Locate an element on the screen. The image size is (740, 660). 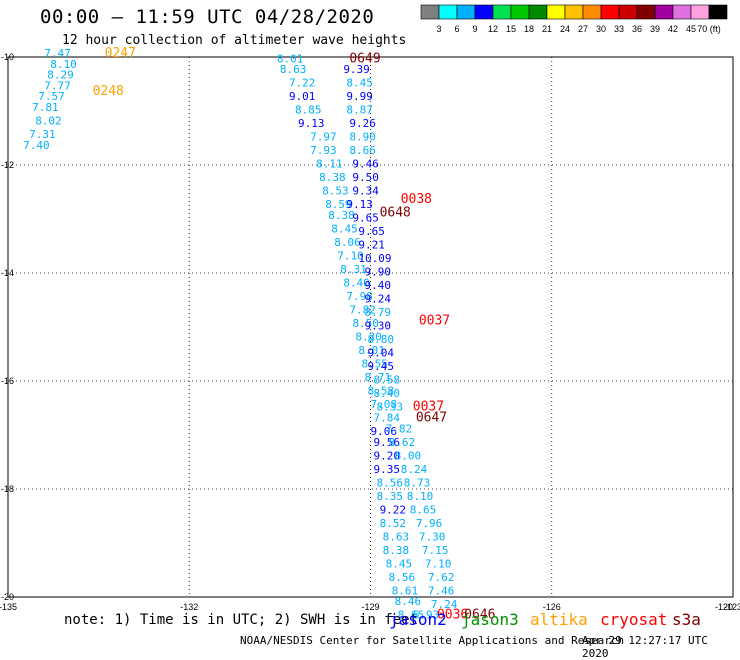
wave-height-label: 8.53 is located at coordinates (335, 191).